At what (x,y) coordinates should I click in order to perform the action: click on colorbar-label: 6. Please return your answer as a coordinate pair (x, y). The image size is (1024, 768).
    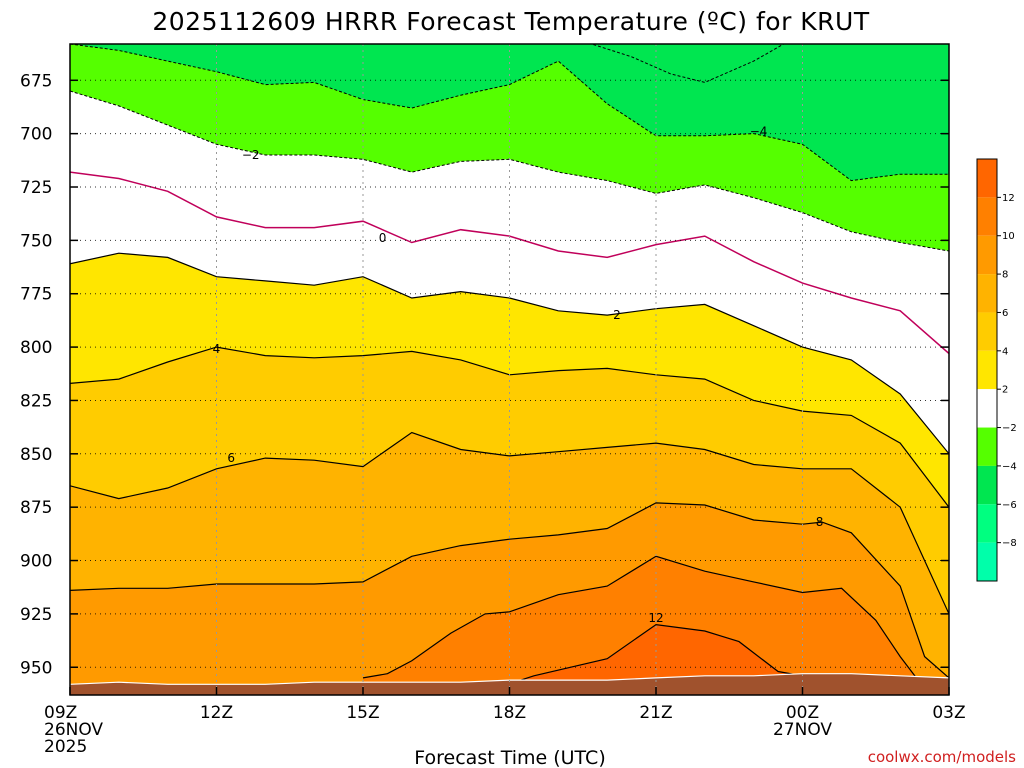
    Looking at the image, I should click on (1005, 313).